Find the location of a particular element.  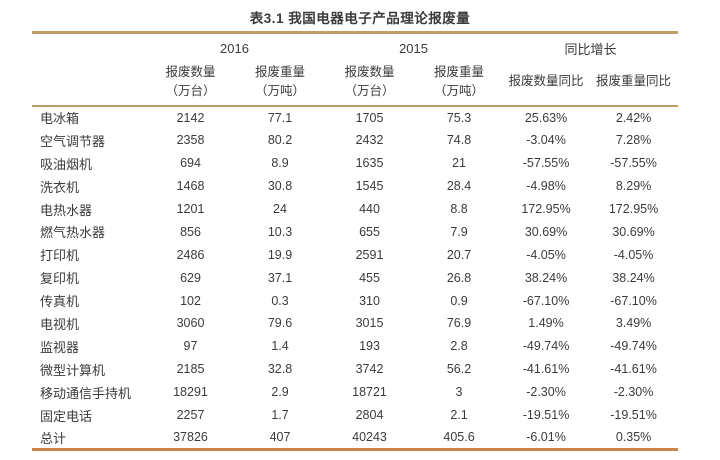

col-header-line2: （万台） is located at coordinates (190, 91).